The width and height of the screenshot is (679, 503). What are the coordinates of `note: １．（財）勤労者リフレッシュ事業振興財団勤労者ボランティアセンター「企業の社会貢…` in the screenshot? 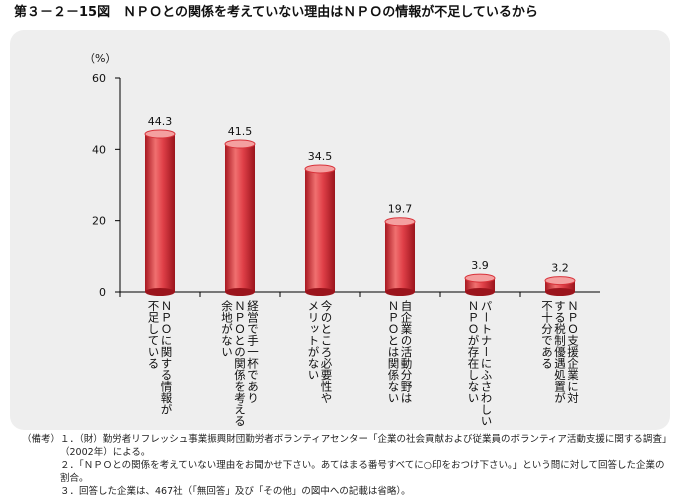 It's located at (366, 446).